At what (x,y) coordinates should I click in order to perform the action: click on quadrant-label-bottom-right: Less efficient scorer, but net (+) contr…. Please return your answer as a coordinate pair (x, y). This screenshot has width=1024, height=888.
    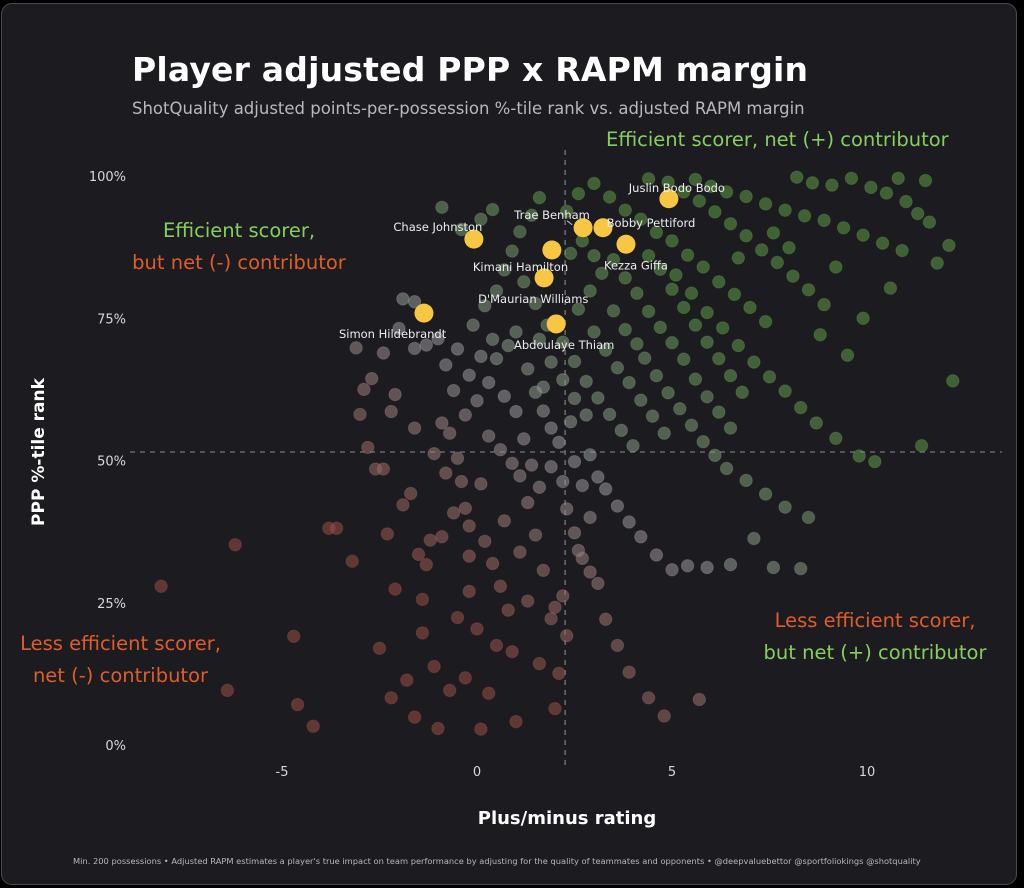
    Looking at the image, I should click on (875, 637).